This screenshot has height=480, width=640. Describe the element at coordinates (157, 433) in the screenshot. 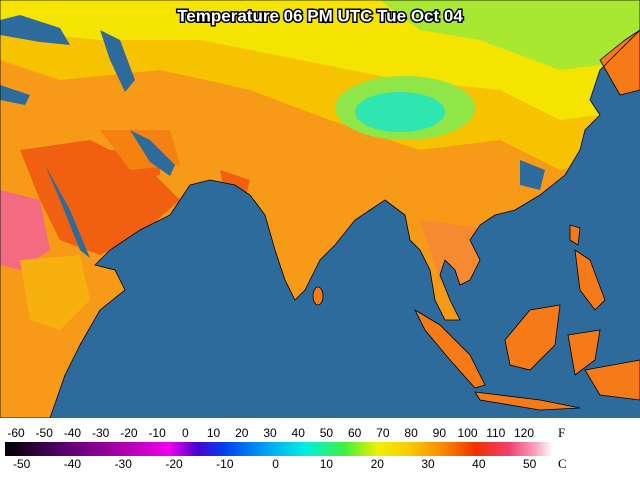

I see `f-label: -10` at that location.